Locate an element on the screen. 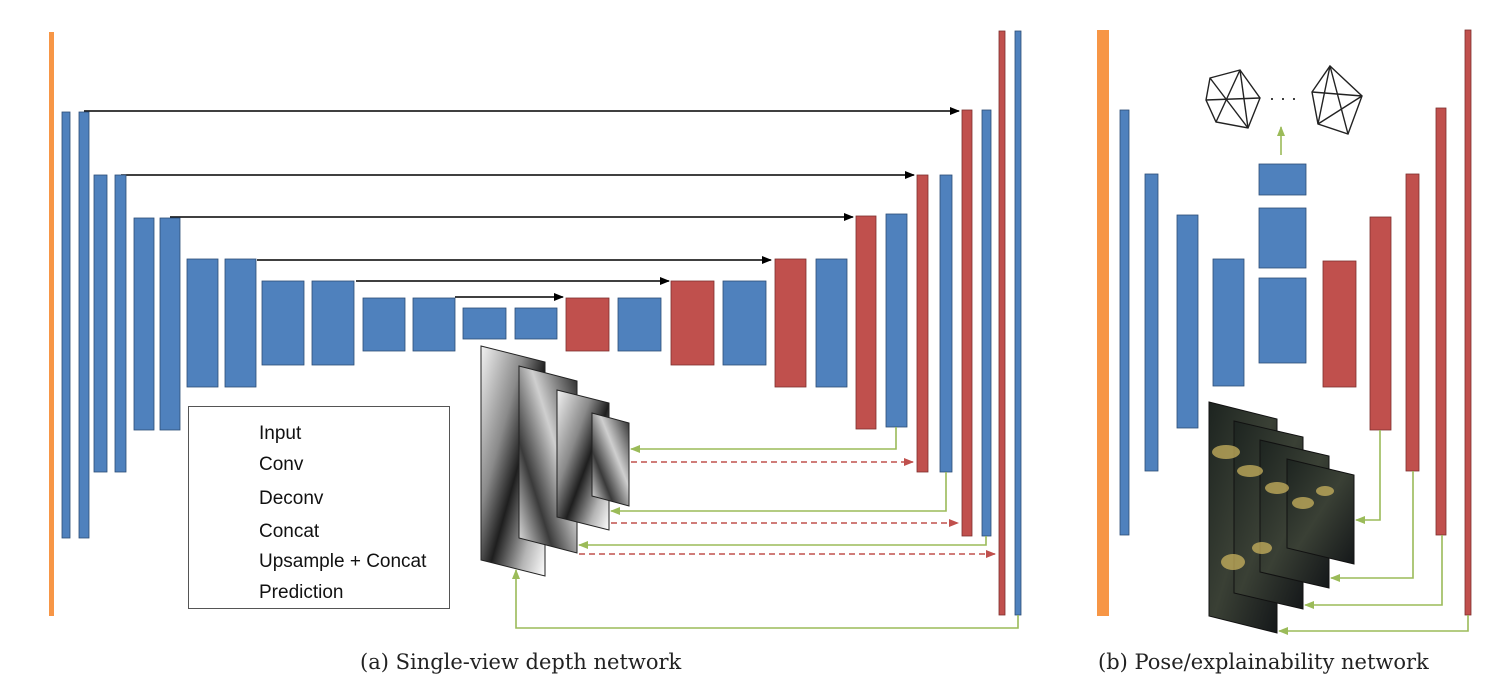 This screenshot has height=686, width=1499. explainability-mask-stack is located at coordinates (1281, 517).